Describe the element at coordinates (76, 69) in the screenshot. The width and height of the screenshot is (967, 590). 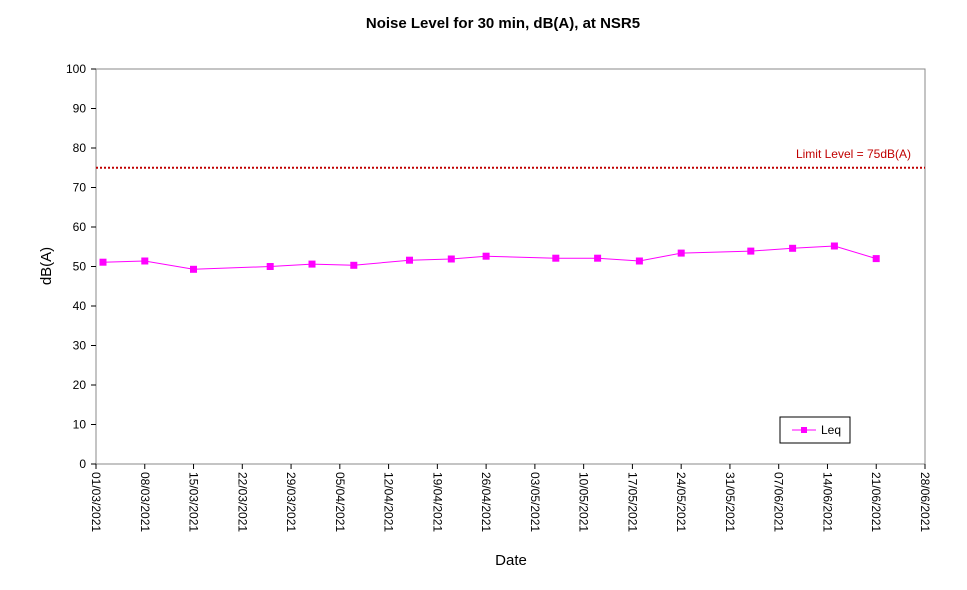
I see `y-tick-label: 100` at that location.